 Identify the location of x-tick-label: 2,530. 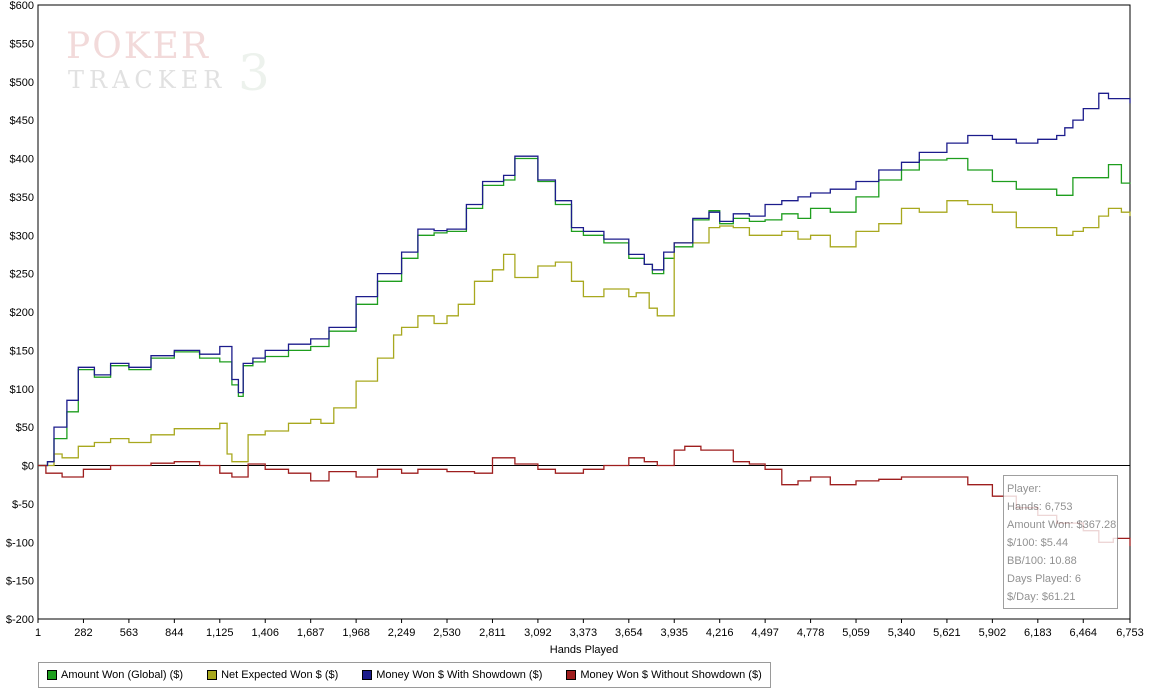
(447, 633).